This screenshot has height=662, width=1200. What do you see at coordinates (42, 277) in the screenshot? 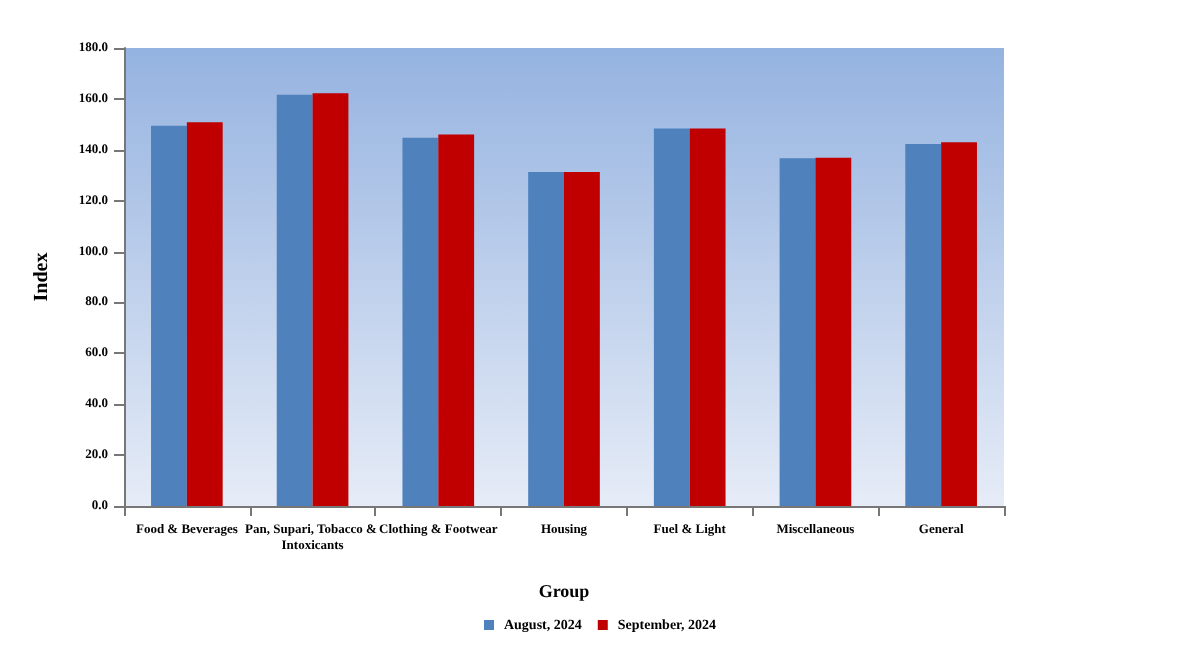
I see `y-axis-title: Index` at bounding box center [42, 277].